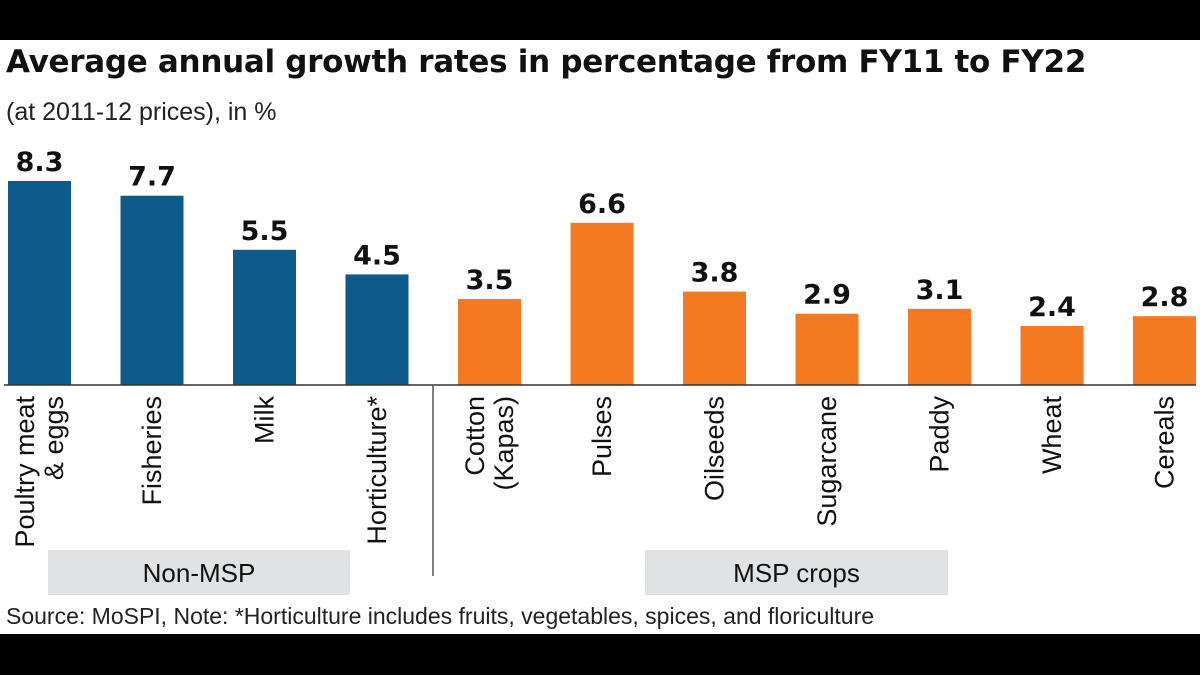 This screenshot has height=675, width=1200. What do you see at coordinates (827, 461) in the screenshot?
I see `category-label: Sugarcane` at bounding box center [827, 461].